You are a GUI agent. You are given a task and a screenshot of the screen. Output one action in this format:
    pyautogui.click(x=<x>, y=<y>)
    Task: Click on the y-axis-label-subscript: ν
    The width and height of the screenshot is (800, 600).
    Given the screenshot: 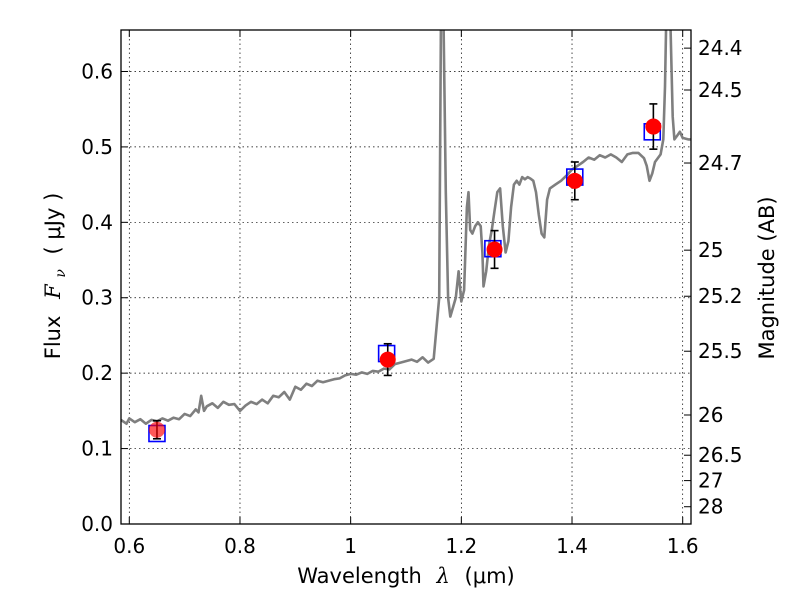 What is the action you would take?
    pyautogui.click(x=61, y=273)
    